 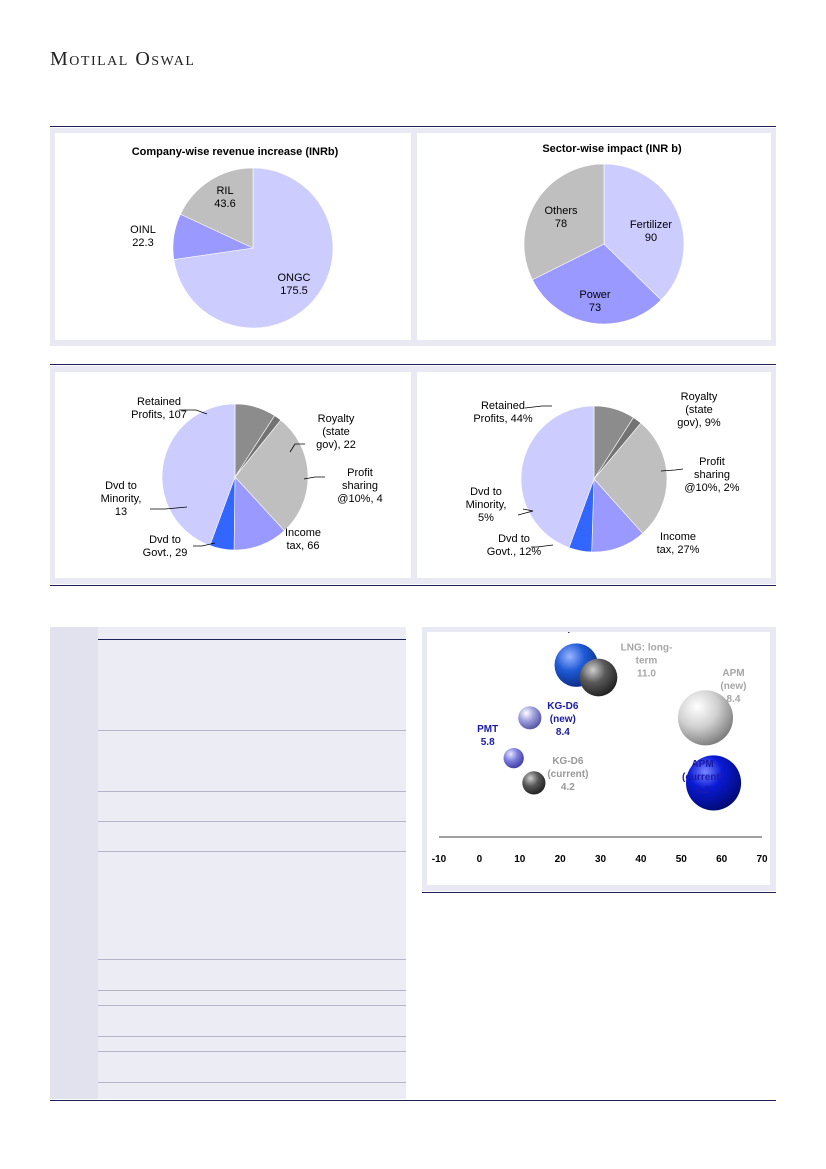 What do you see at coordinates (252, 639) in the screenshot?
I see `table-header-rule` at bounding box center [252, 639].